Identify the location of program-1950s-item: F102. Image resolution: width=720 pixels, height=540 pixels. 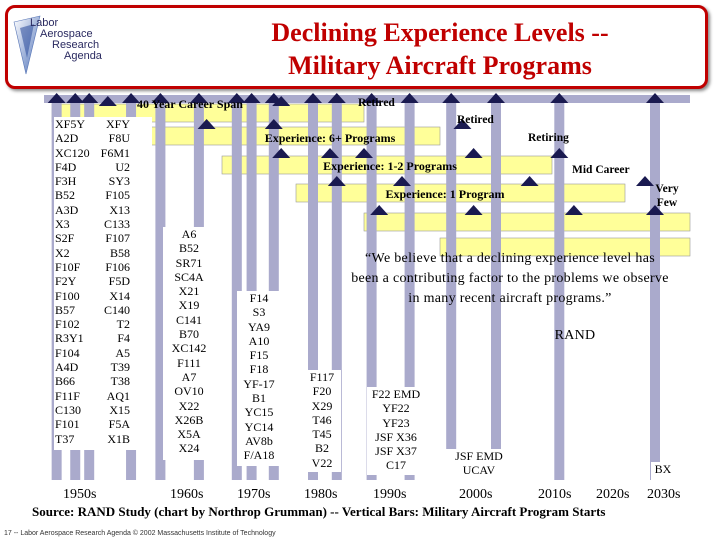
(67, 324).